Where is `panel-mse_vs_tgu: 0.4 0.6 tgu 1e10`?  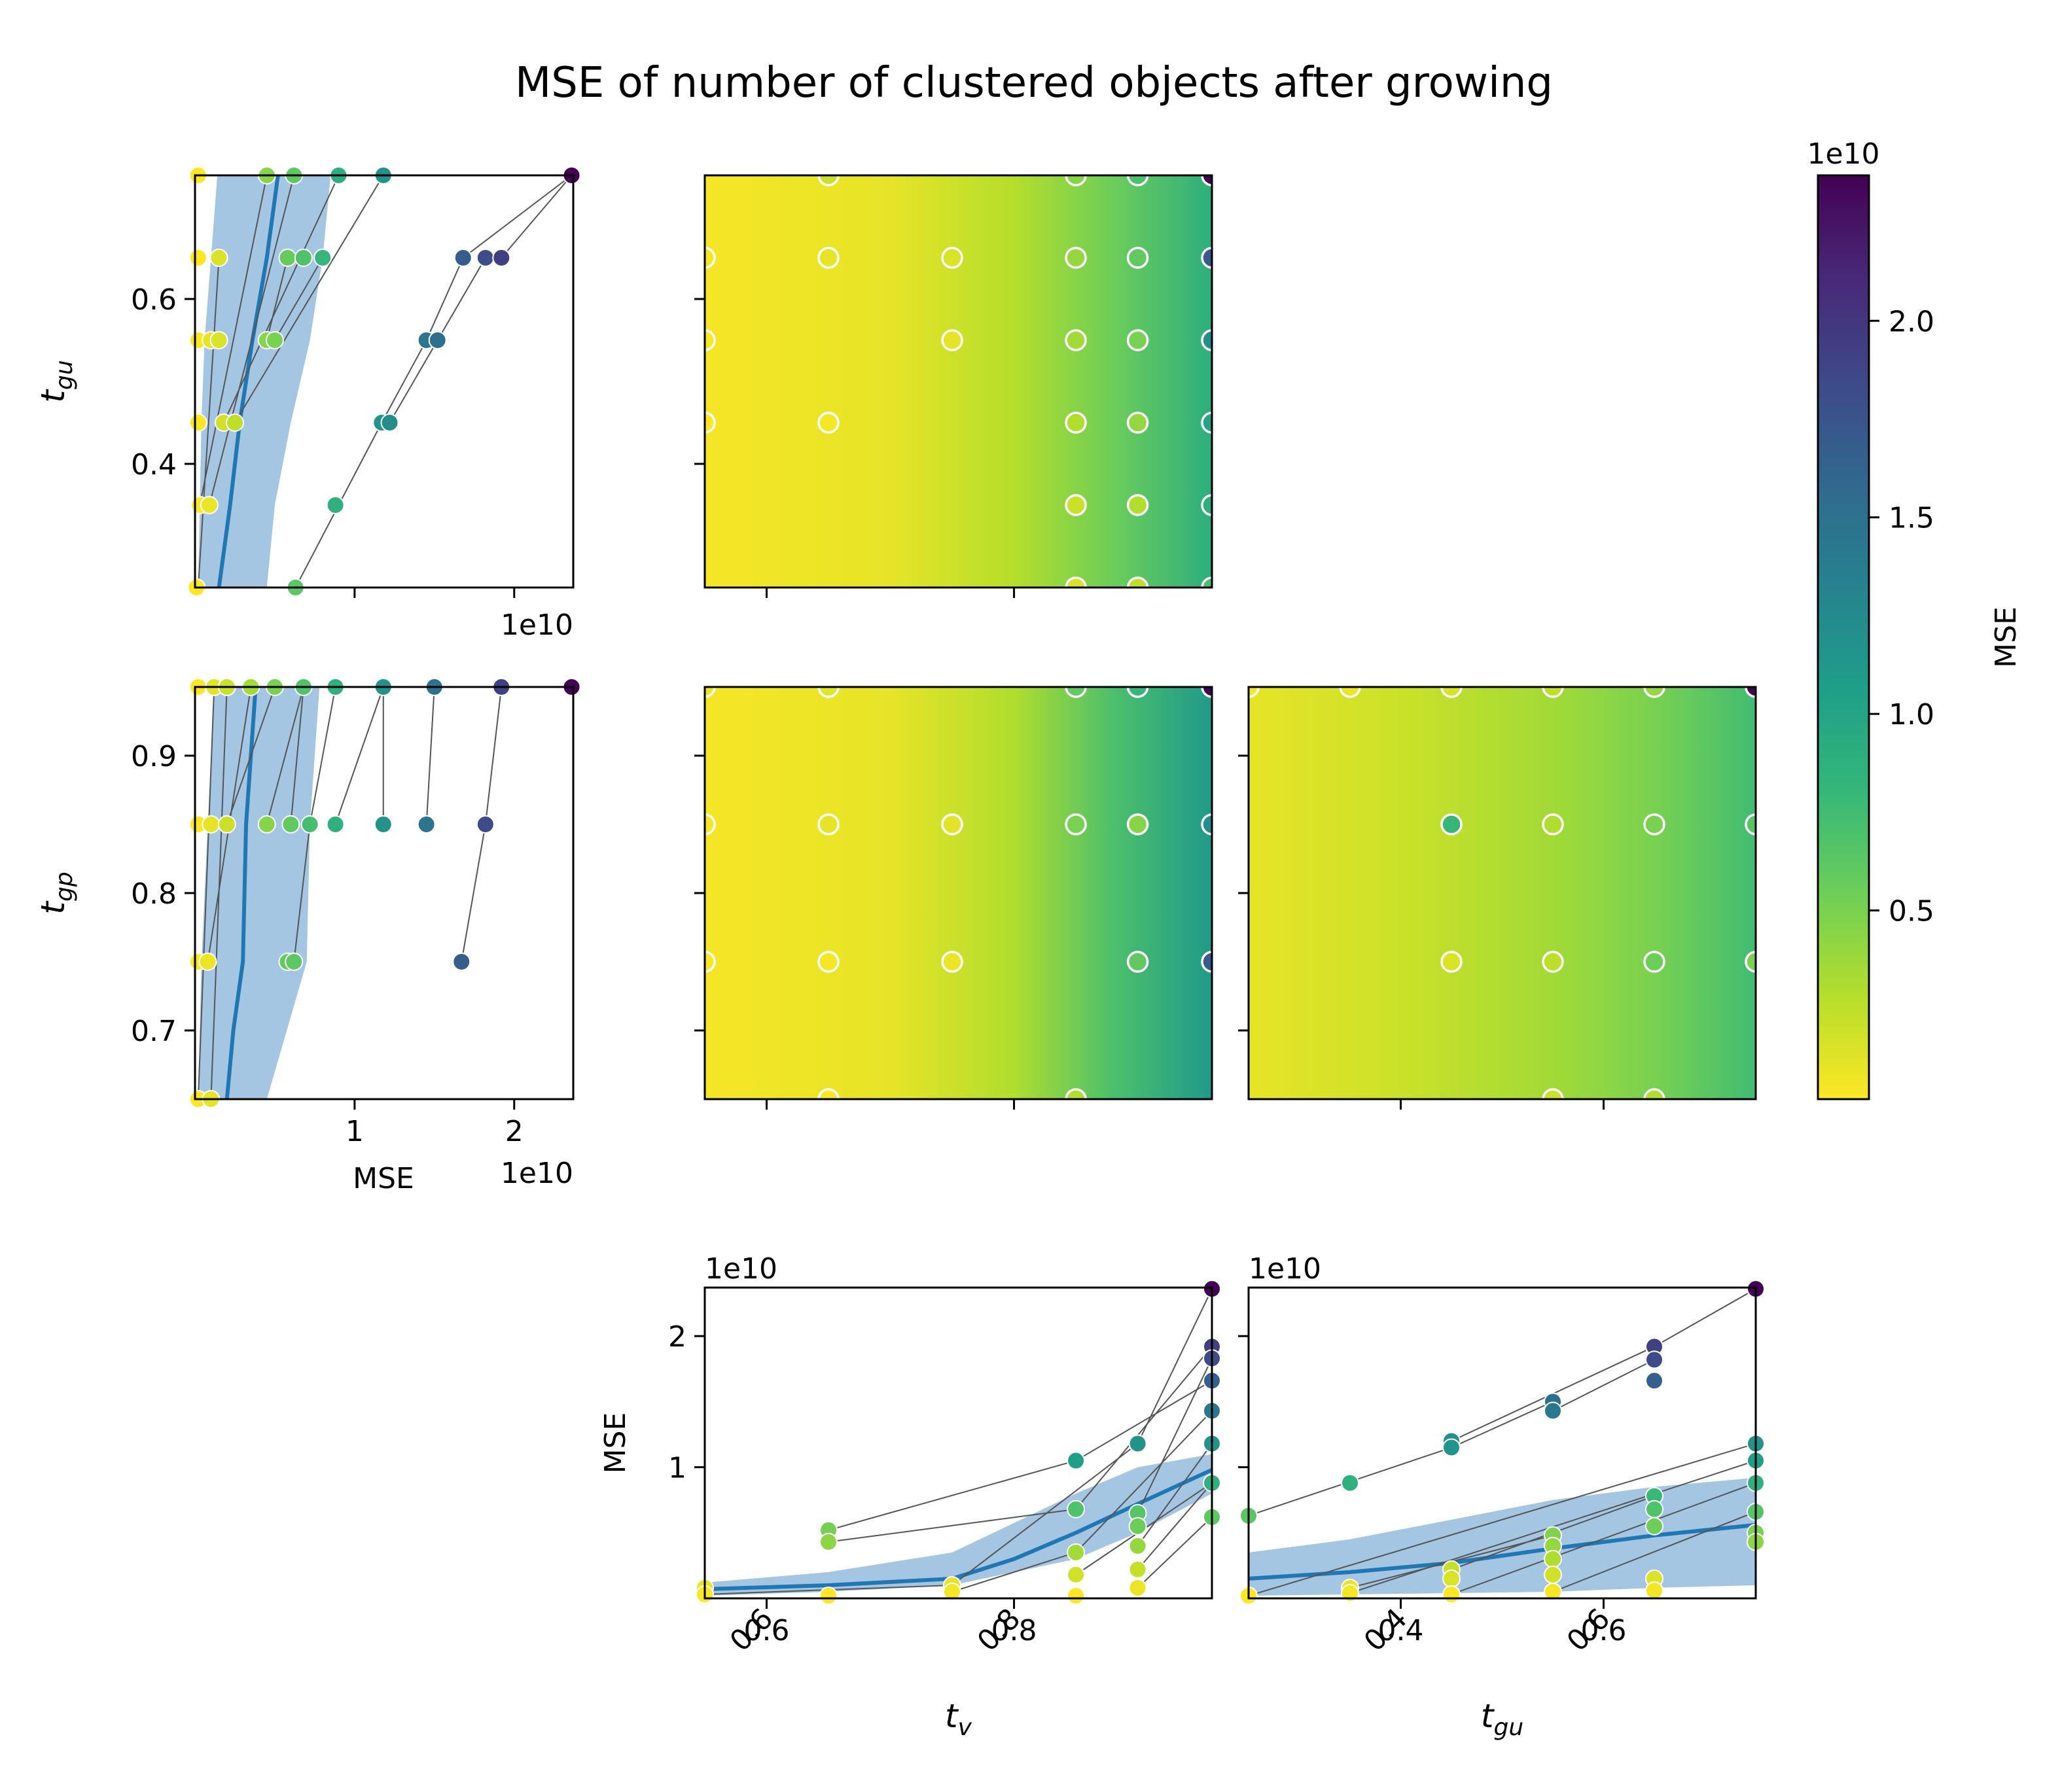 panel-mse_vs_tgu: 0.4 0.6 tgu 1e10 is located at coordinates (307, 404).